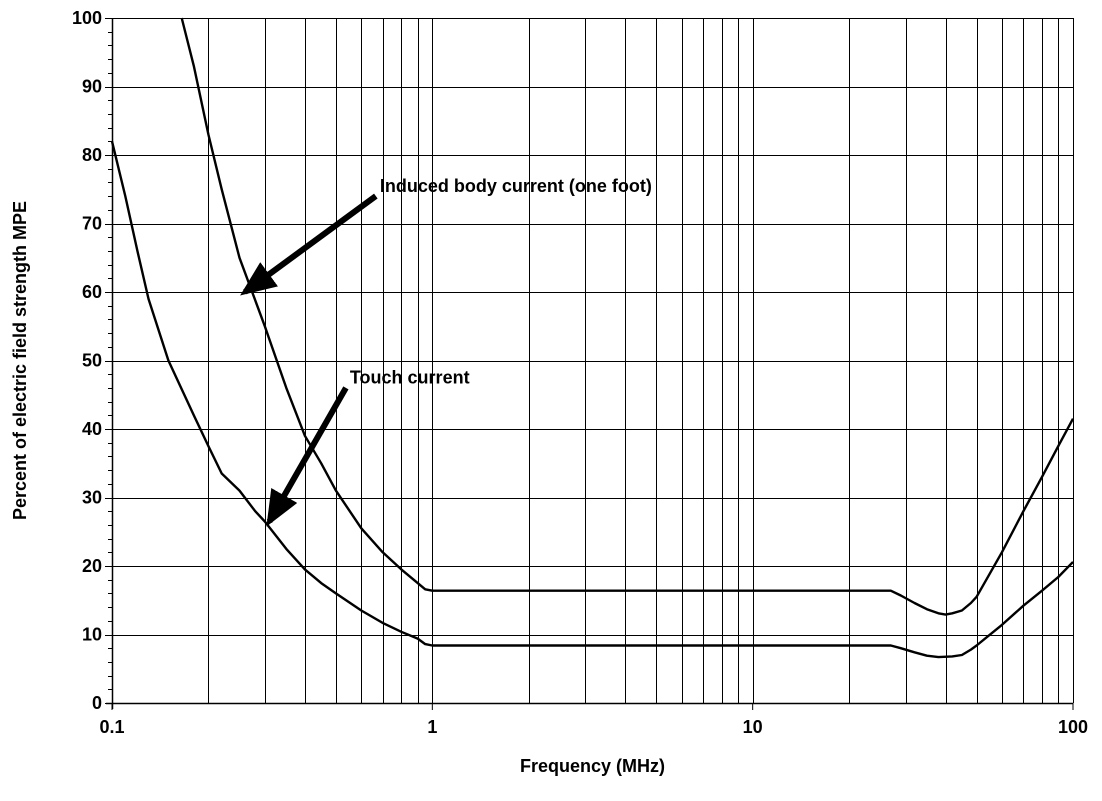 This screenshot has height=801, width=1102. I want to click on annotation-label: Induced body current (one foot), so click(516, 186).